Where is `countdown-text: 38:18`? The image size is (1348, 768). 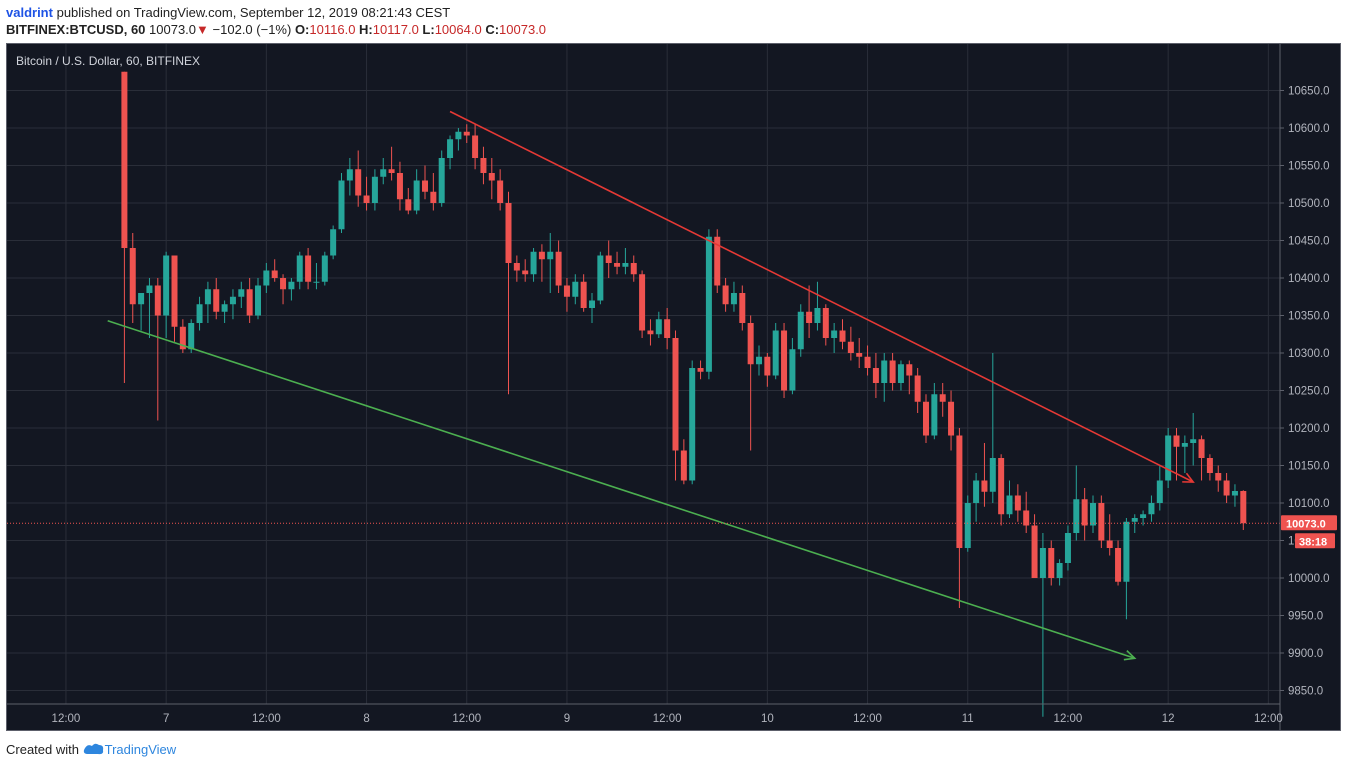
countdown-text: 38:18 is located at coordinates (1313, 542).